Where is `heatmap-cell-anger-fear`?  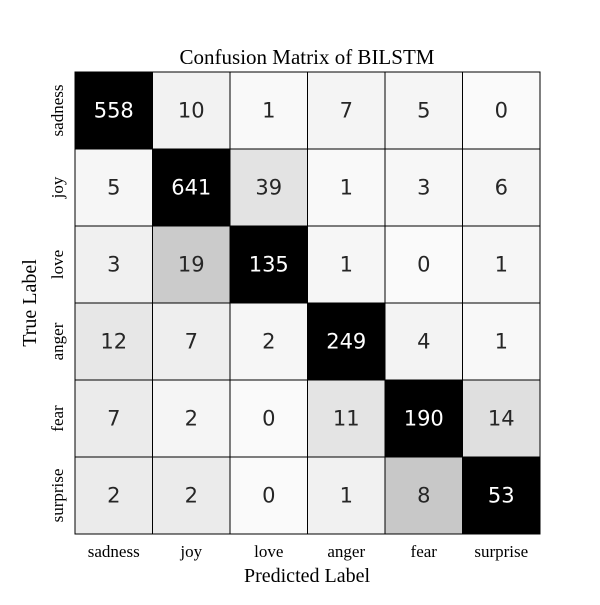 heatmap-cell-anger-fear is located at coordinates (423, 341).